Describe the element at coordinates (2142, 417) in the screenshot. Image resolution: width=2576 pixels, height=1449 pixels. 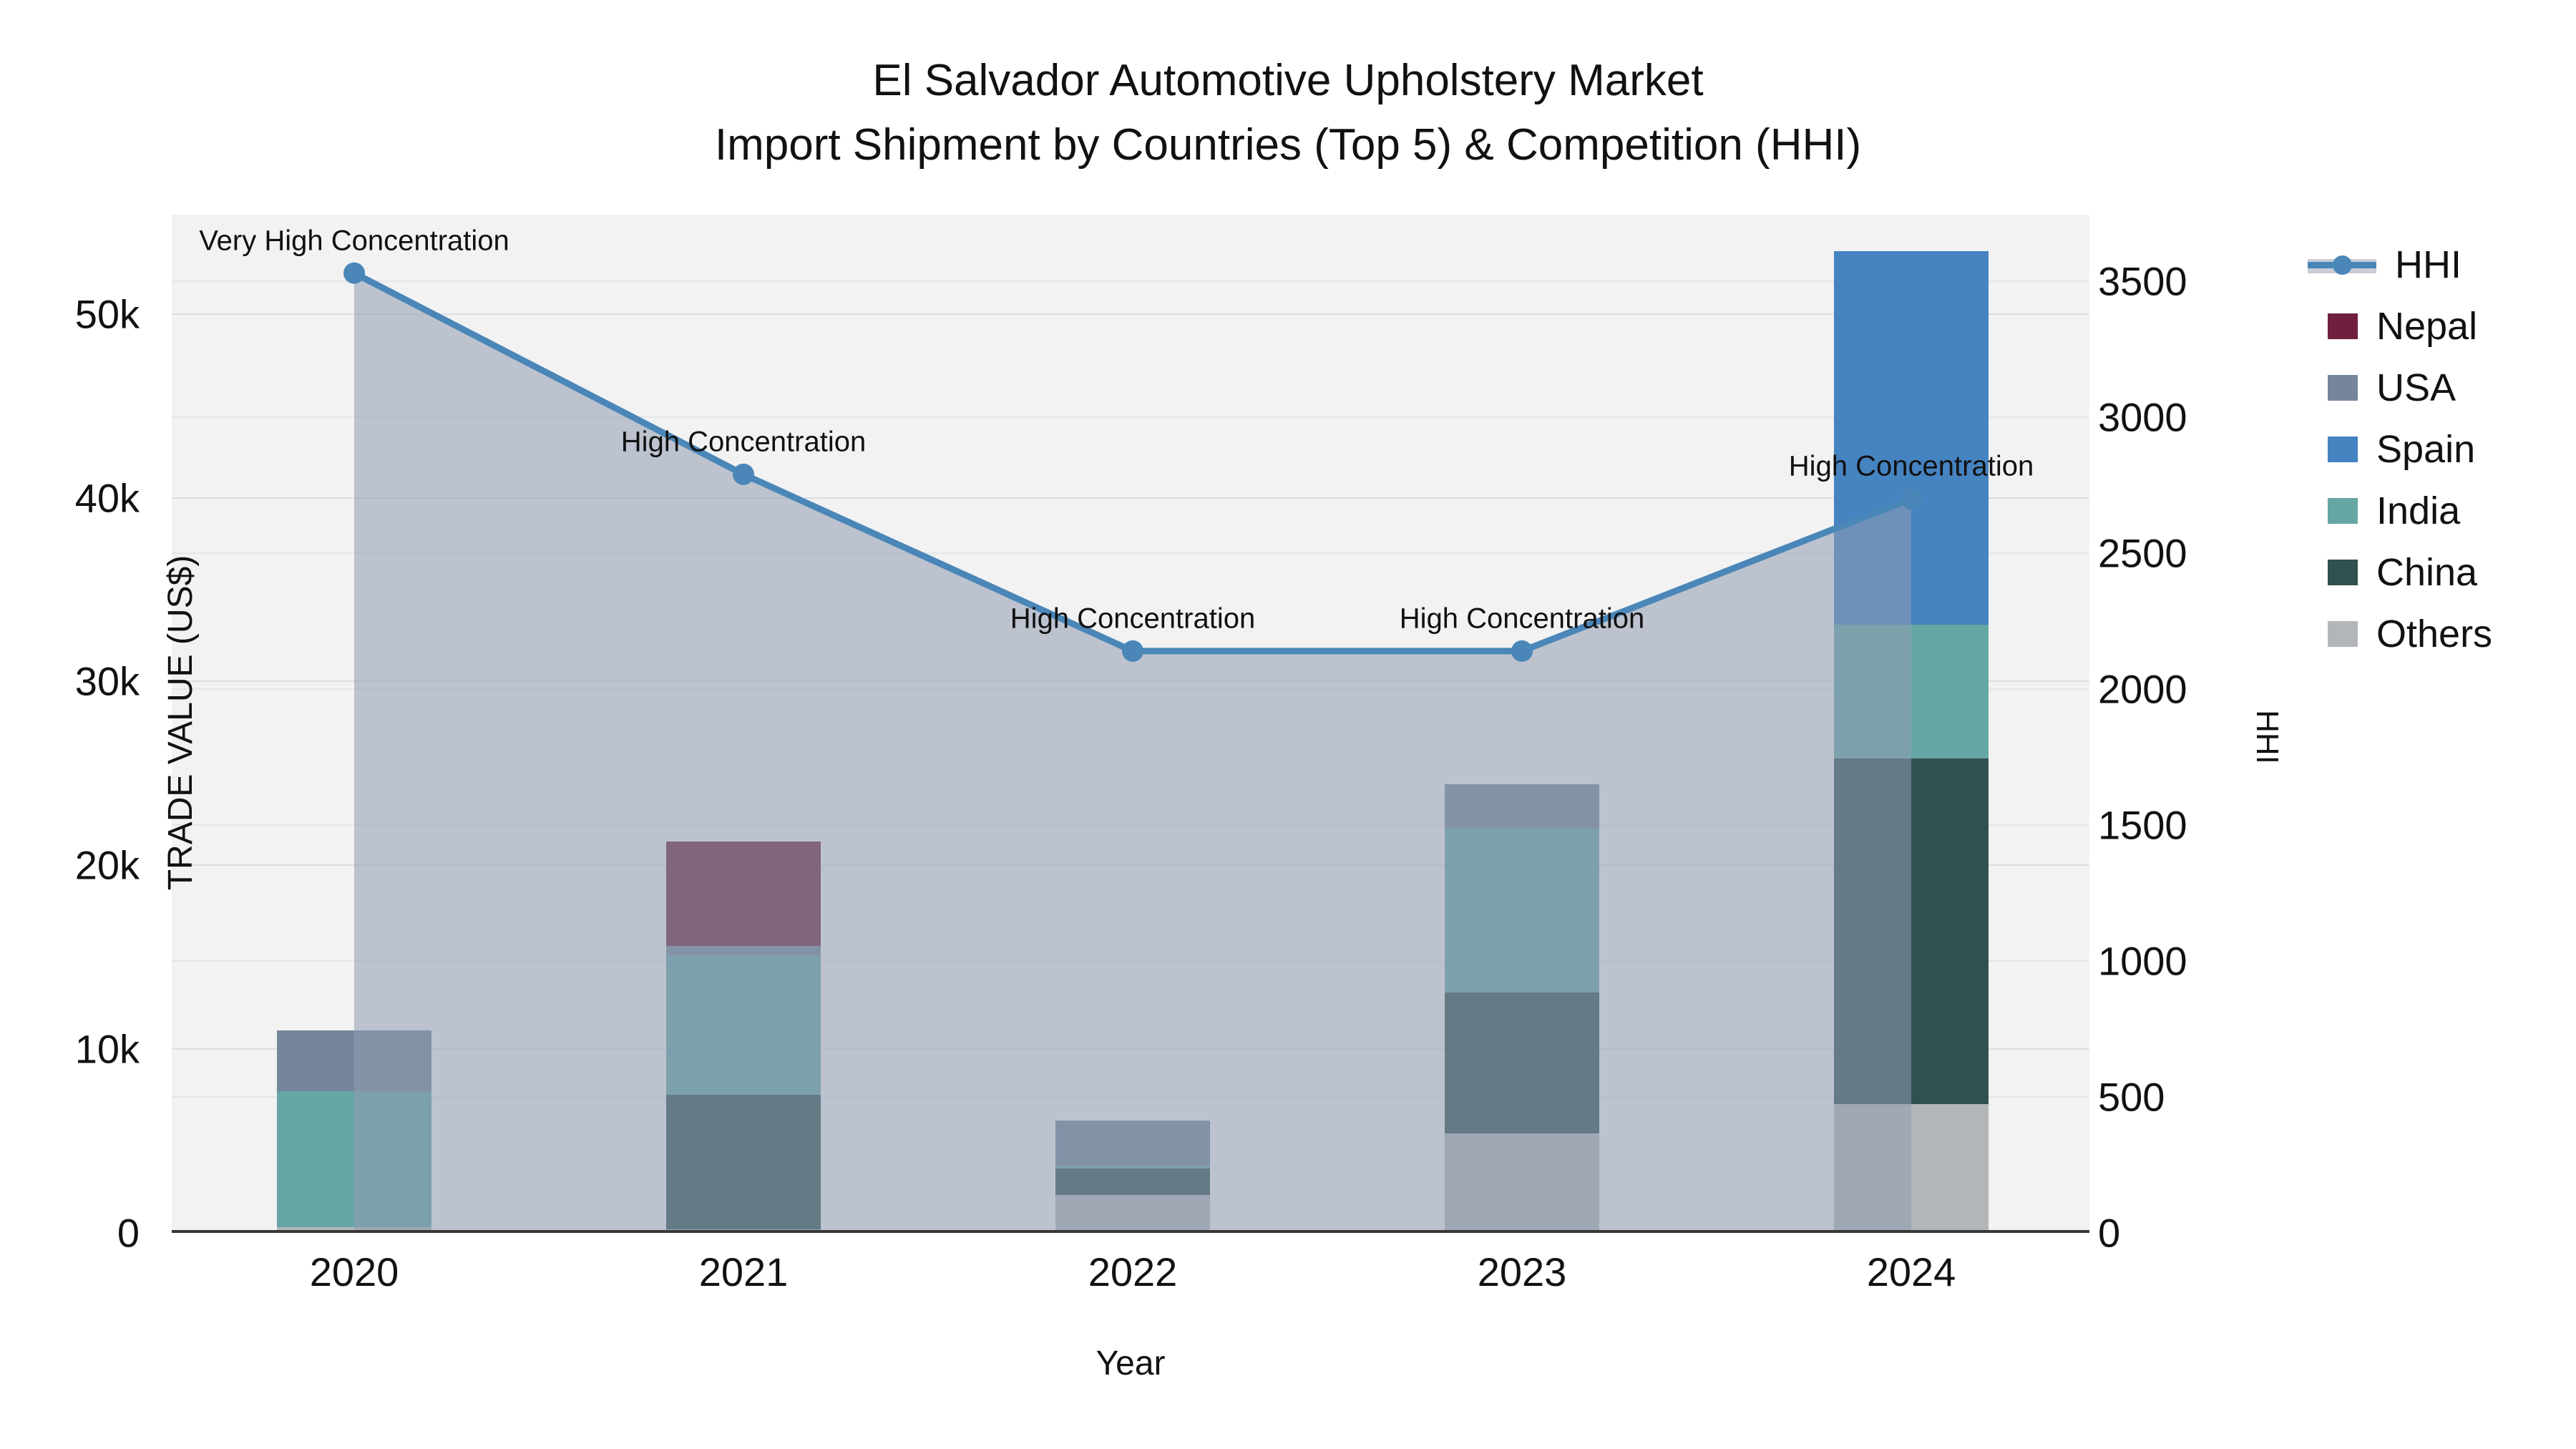
I see `right-tick-3000: 3000` at that location.